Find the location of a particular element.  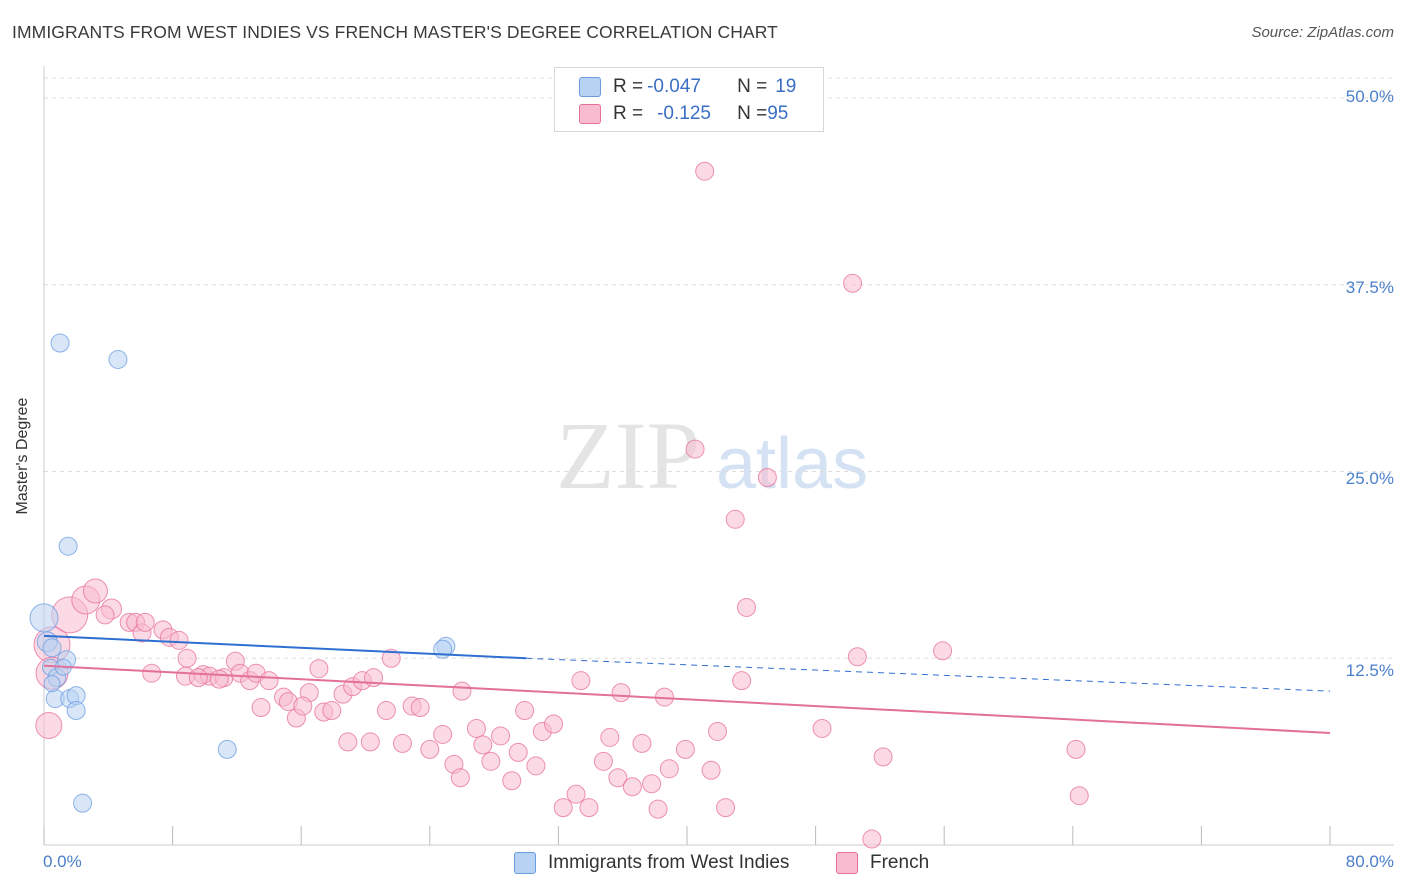

y-tick-label-12.5: 12.5% is located at coordinates (1369, 670).